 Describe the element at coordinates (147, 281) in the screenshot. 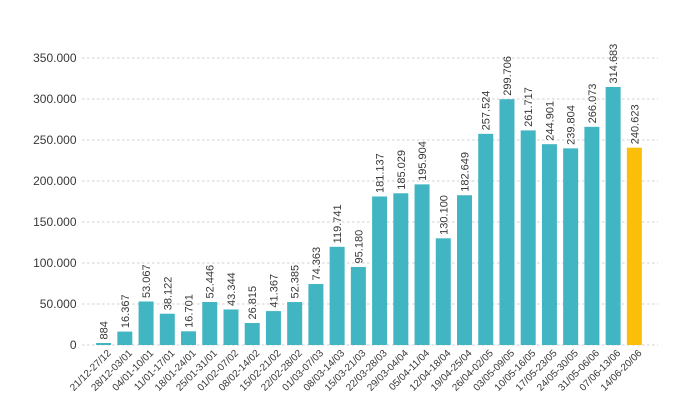

I see `svg-text: 53.067` at that location.